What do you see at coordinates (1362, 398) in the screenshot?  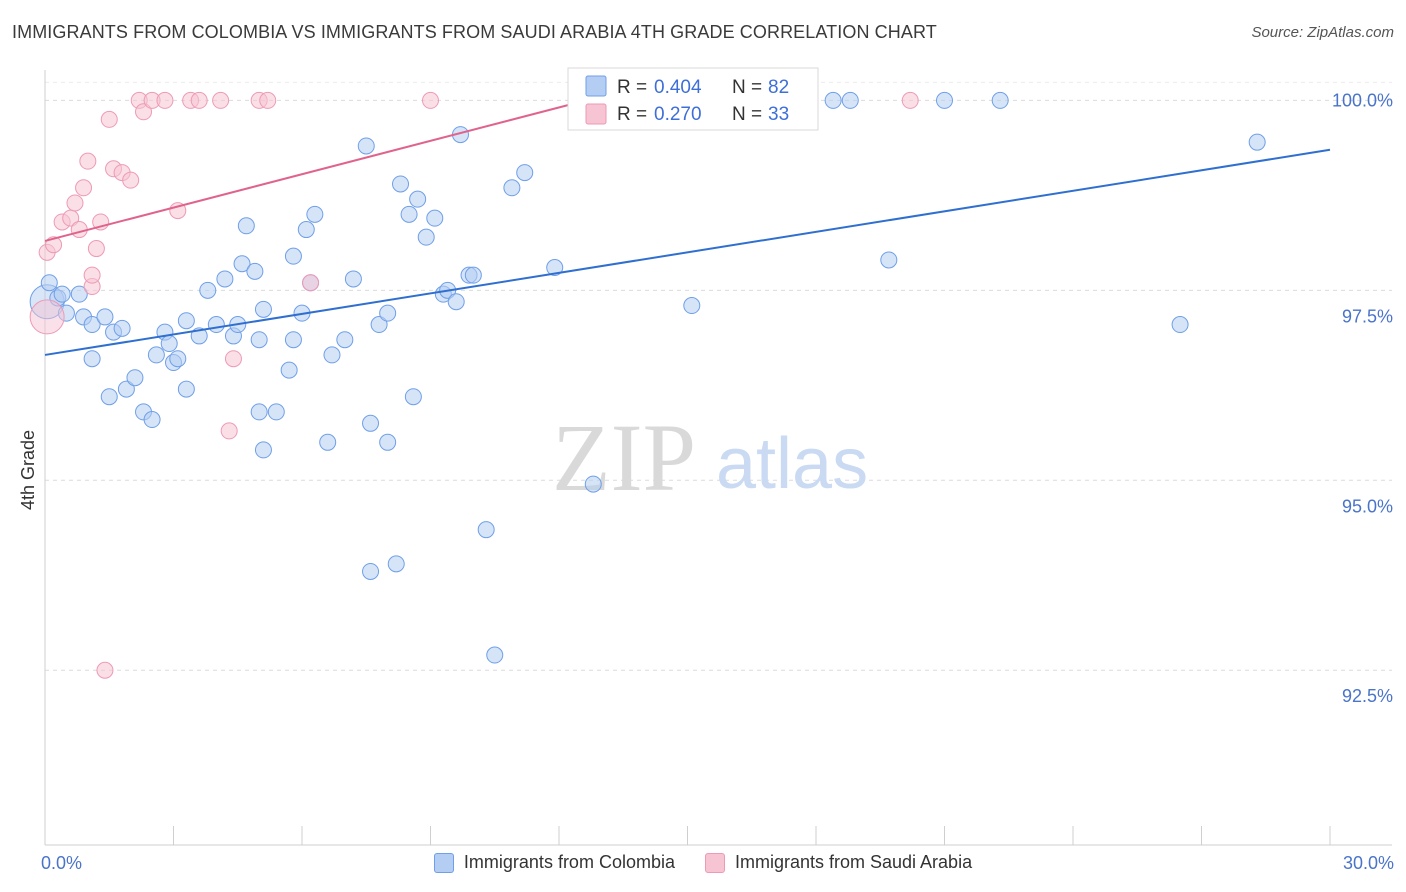 I see `y-tick-labels: 100.0% 97.5% 95.0% 92.5%` at bounding box center [1362, 398].